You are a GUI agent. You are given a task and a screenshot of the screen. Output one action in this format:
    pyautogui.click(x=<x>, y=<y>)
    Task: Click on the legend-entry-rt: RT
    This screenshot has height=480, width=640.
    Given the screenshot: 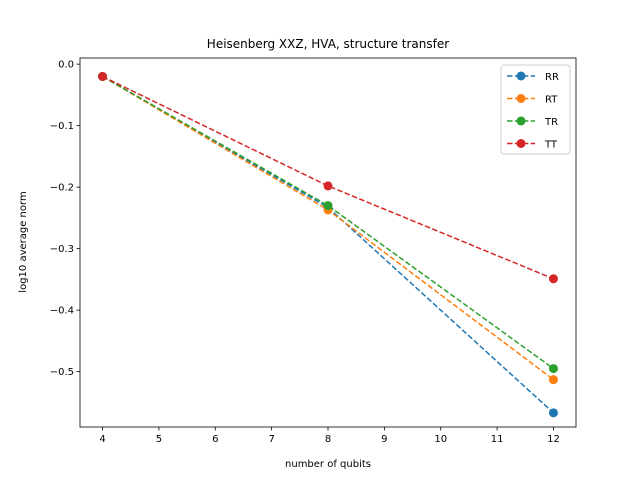 What is the action you would take?
    pyautogui.click(x=532, y=100)
    